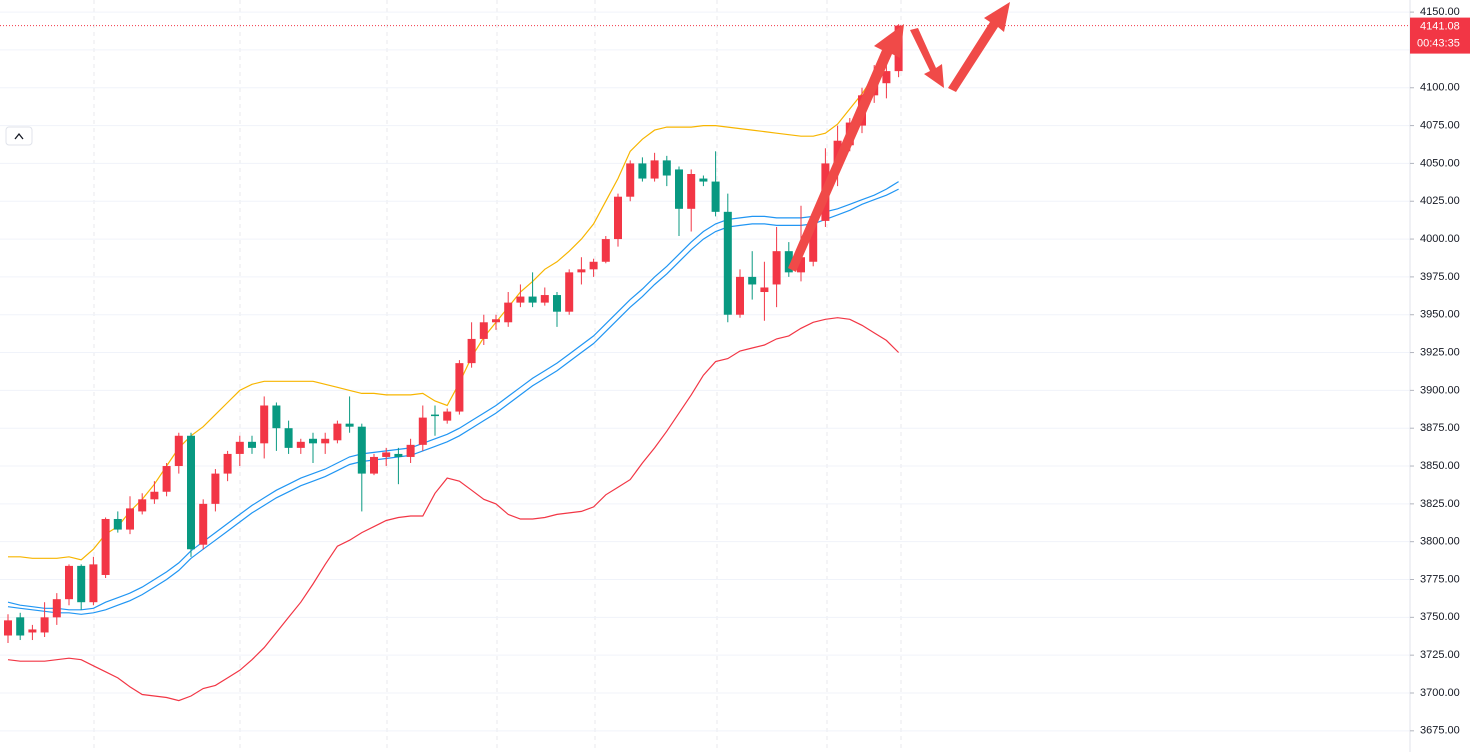 The width and height of the screenshot is (1470, 752). I want to click on y-tick-label: 4150.00, so click(1440, 12).